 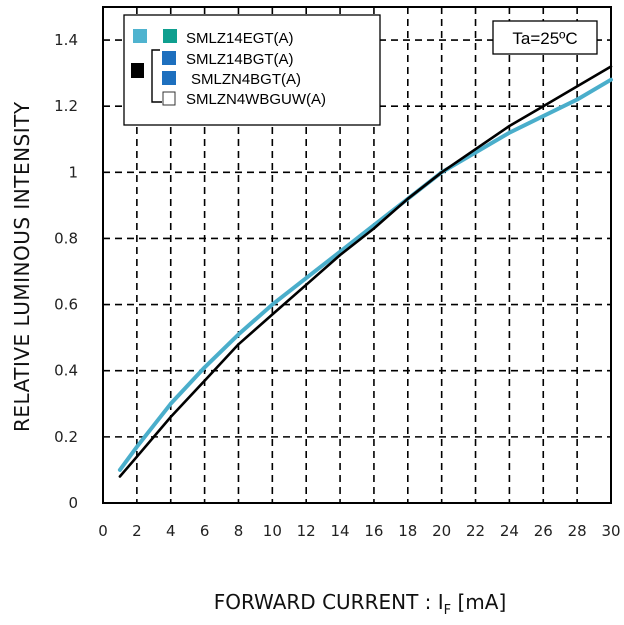 I want to click on x-axis-label: FORWARD CURRENT : IF [mA], so click(x=360, y=604).